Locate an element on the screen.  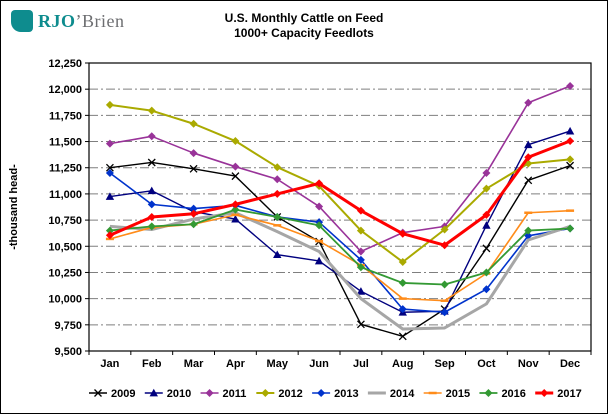
legend-label: 2009 is located at coordinates (123, 394).